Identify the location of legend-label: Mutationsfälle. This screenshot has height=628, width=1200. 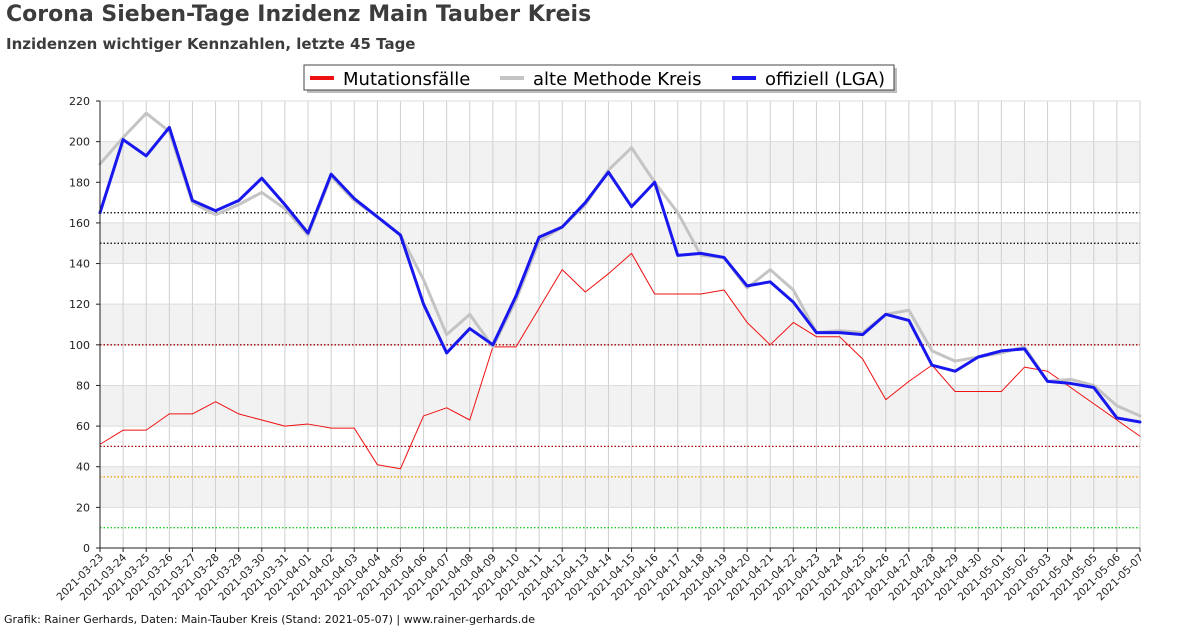
(406, 79).